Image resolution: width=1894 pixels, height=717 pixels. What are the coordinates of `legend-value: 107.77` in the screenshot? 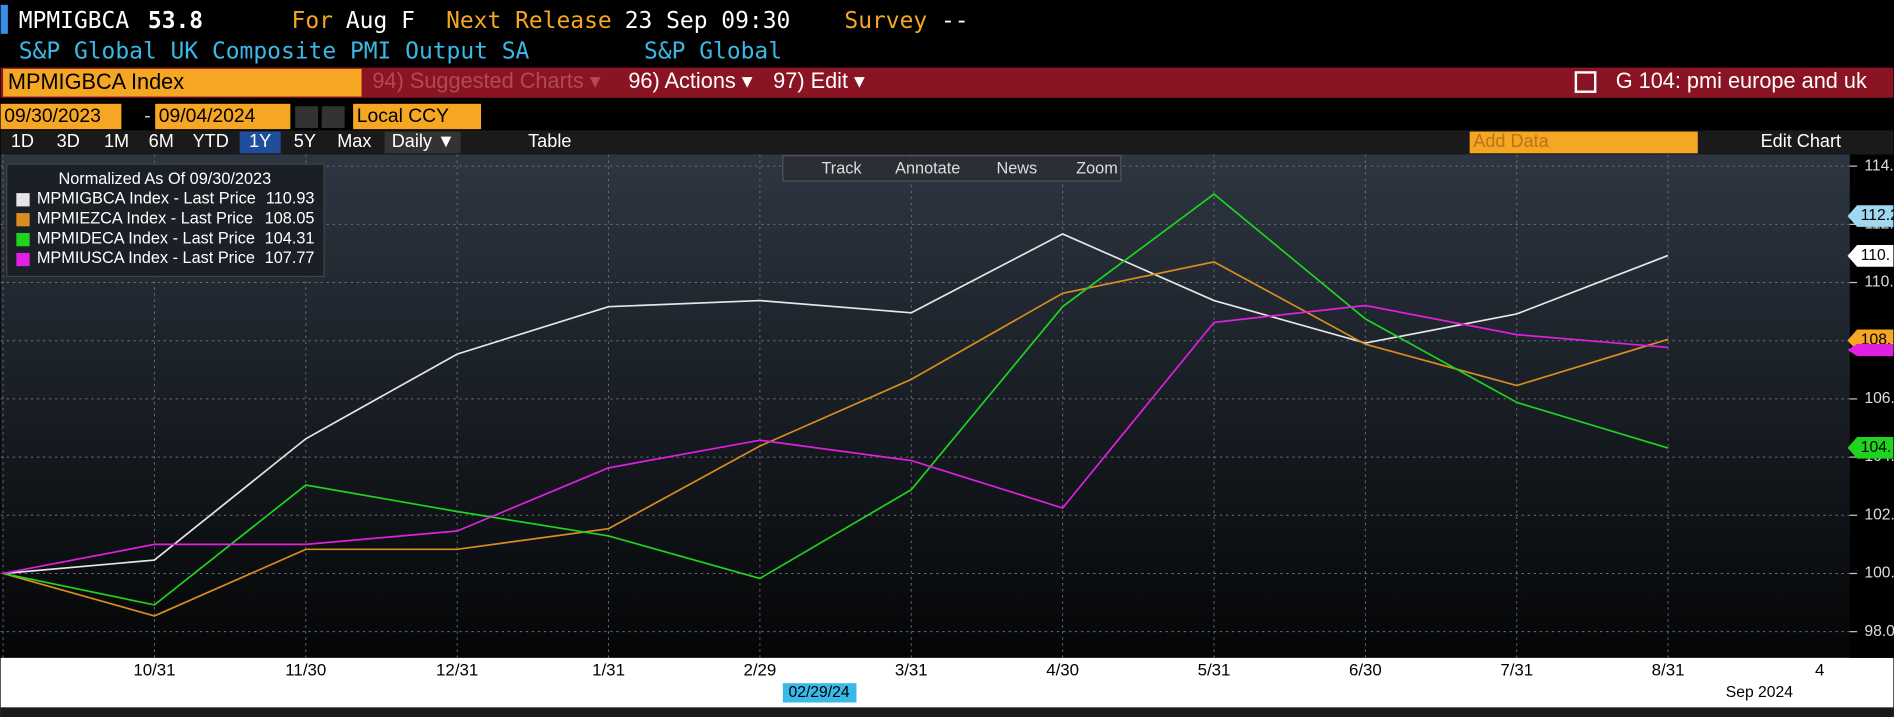 It's located at (290, 258).